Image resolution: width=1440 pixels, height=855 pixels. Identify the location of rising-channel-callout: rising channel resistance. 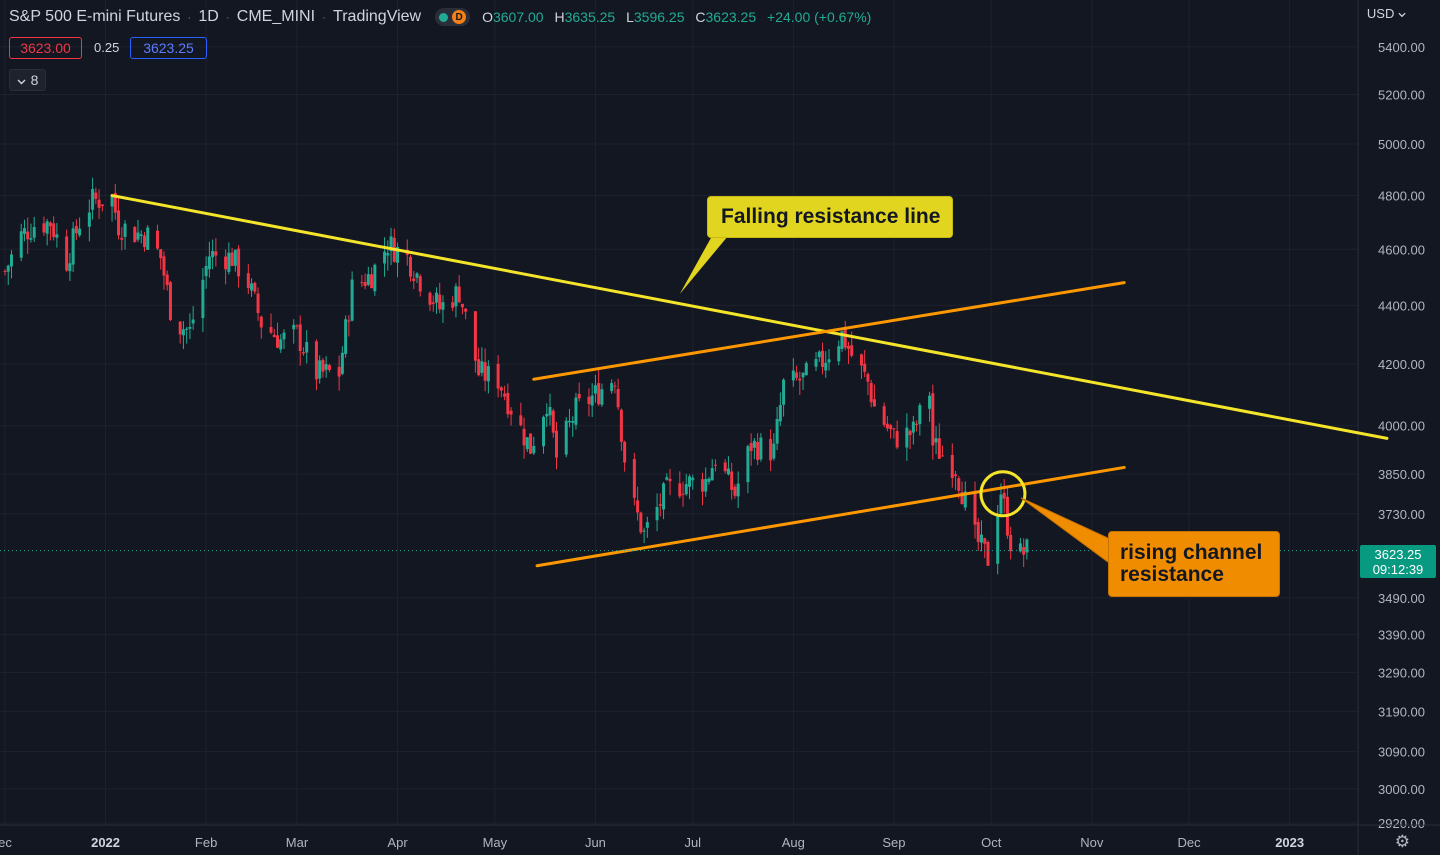
(1194, 564).